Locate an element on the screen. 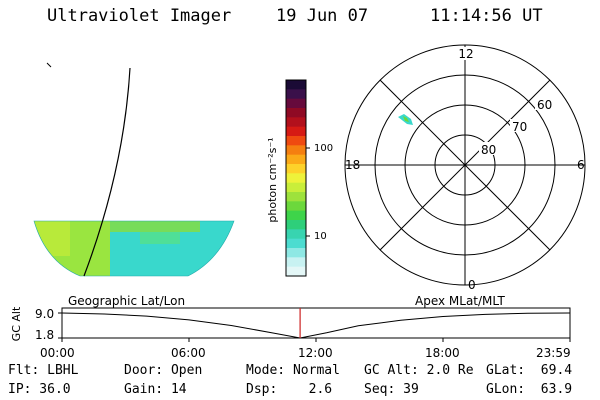  colorbar is located at coordinates (297, 178).